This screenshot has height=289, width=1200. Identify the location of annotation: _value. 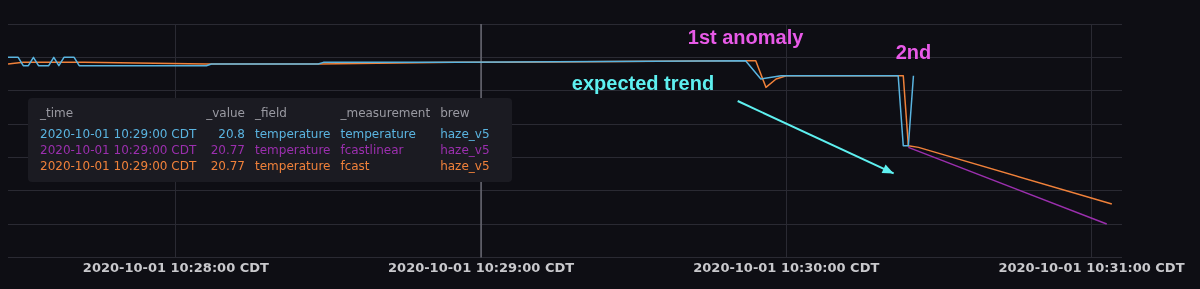
(226, 114).